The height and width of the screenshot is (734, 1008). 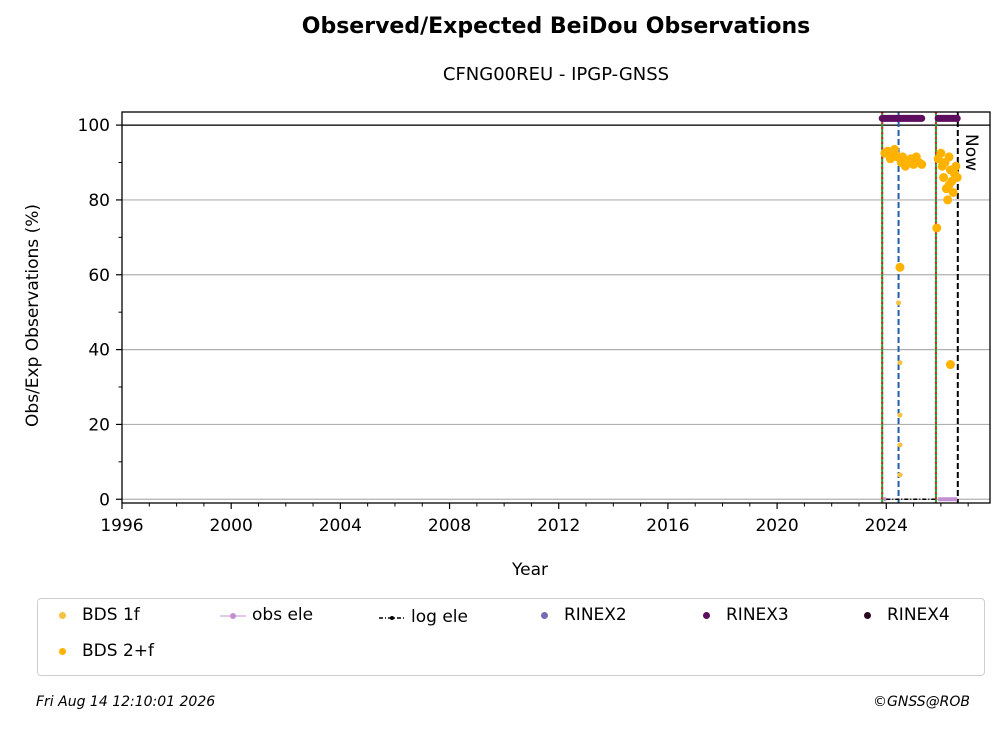 I want to click on legend-label-log-ele: log ele, so click(x=439, y=617).